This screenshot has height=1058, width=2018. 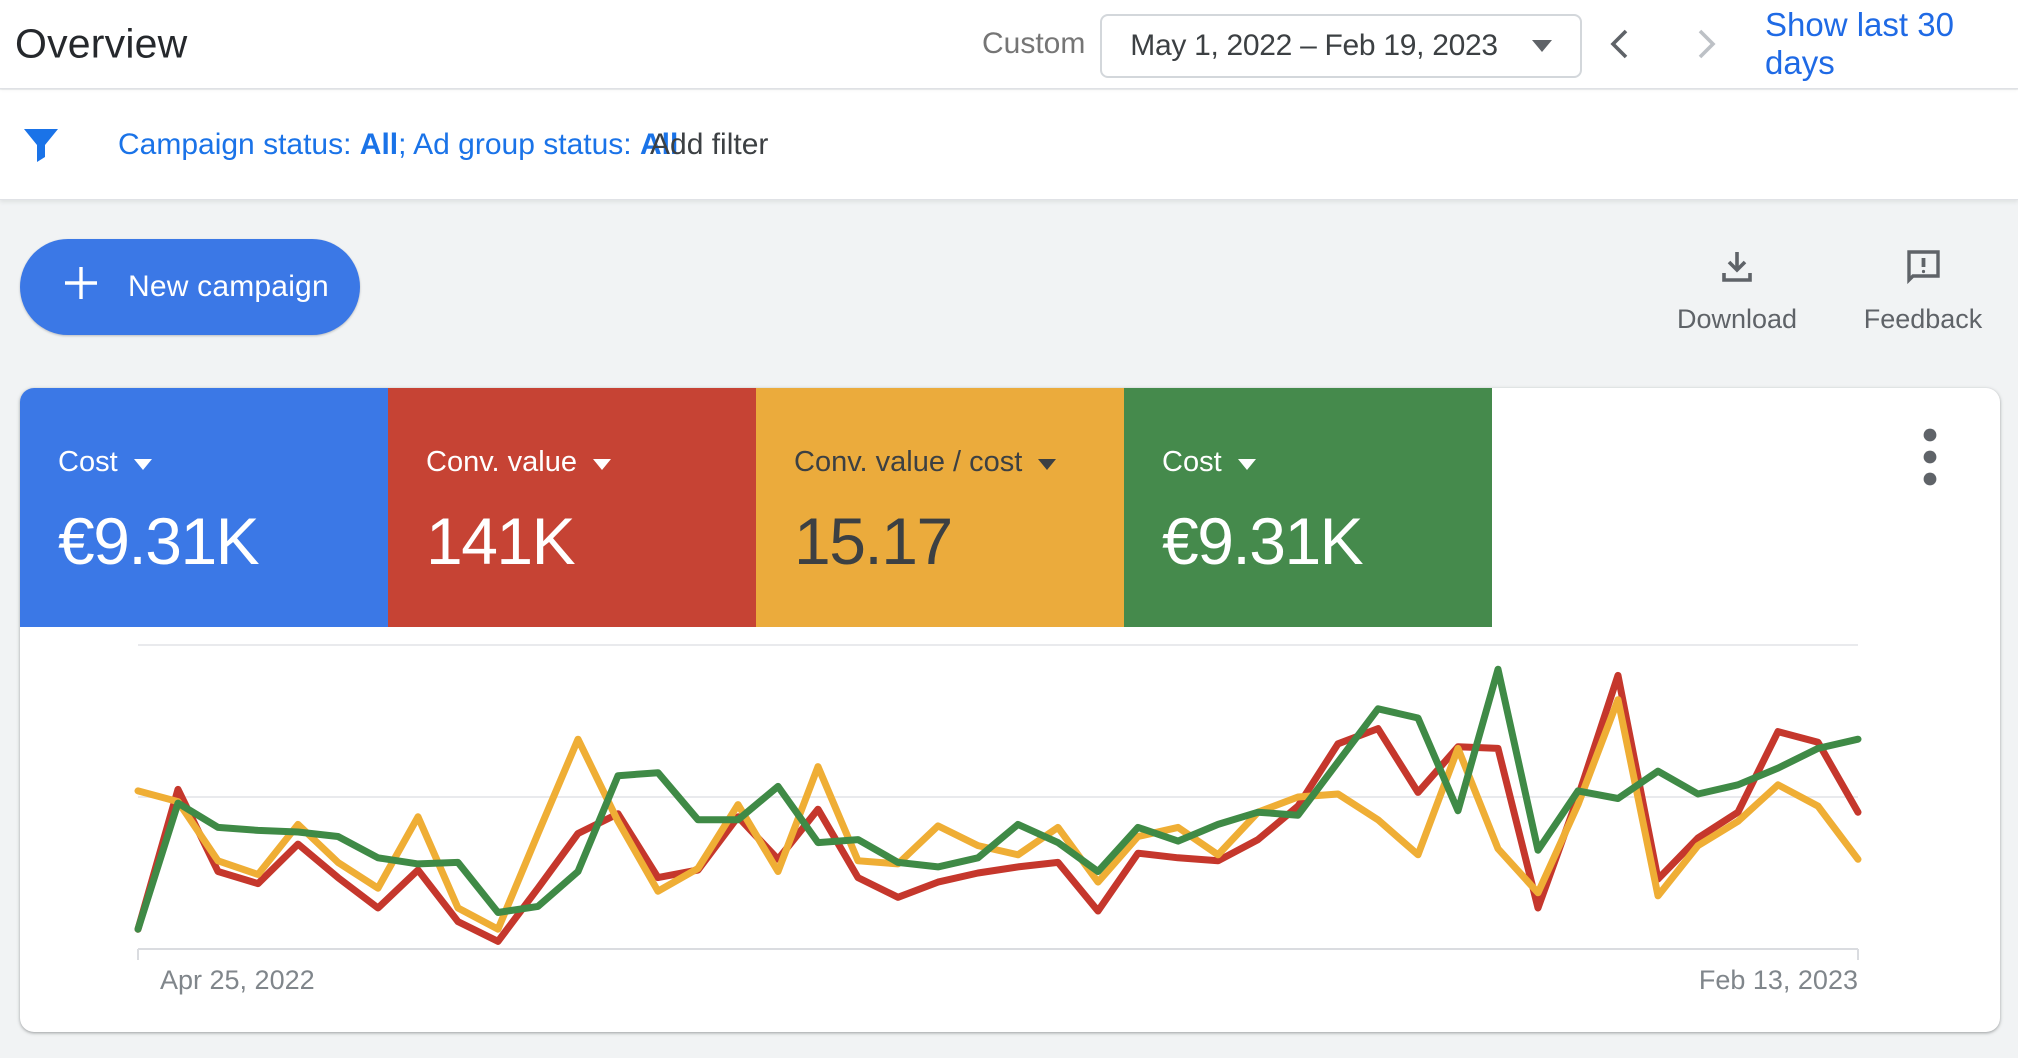 What do you see at coordinates (709, 144) in the screenshot?
I see `add-filter-button: Add filter` at bounding box center [709, 144].